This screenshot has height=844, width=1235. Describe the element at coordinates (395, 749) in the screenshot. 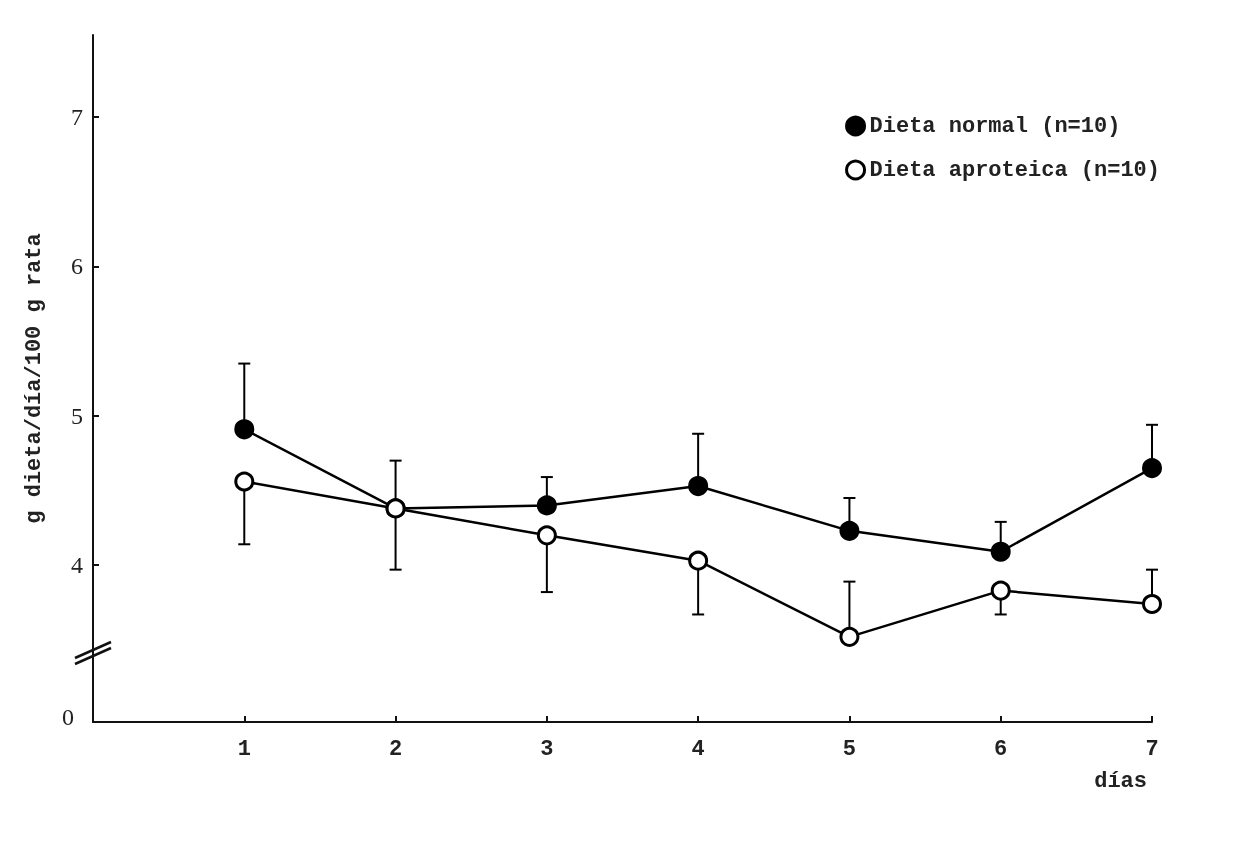

I see `x-tick-label: 2` at that location.